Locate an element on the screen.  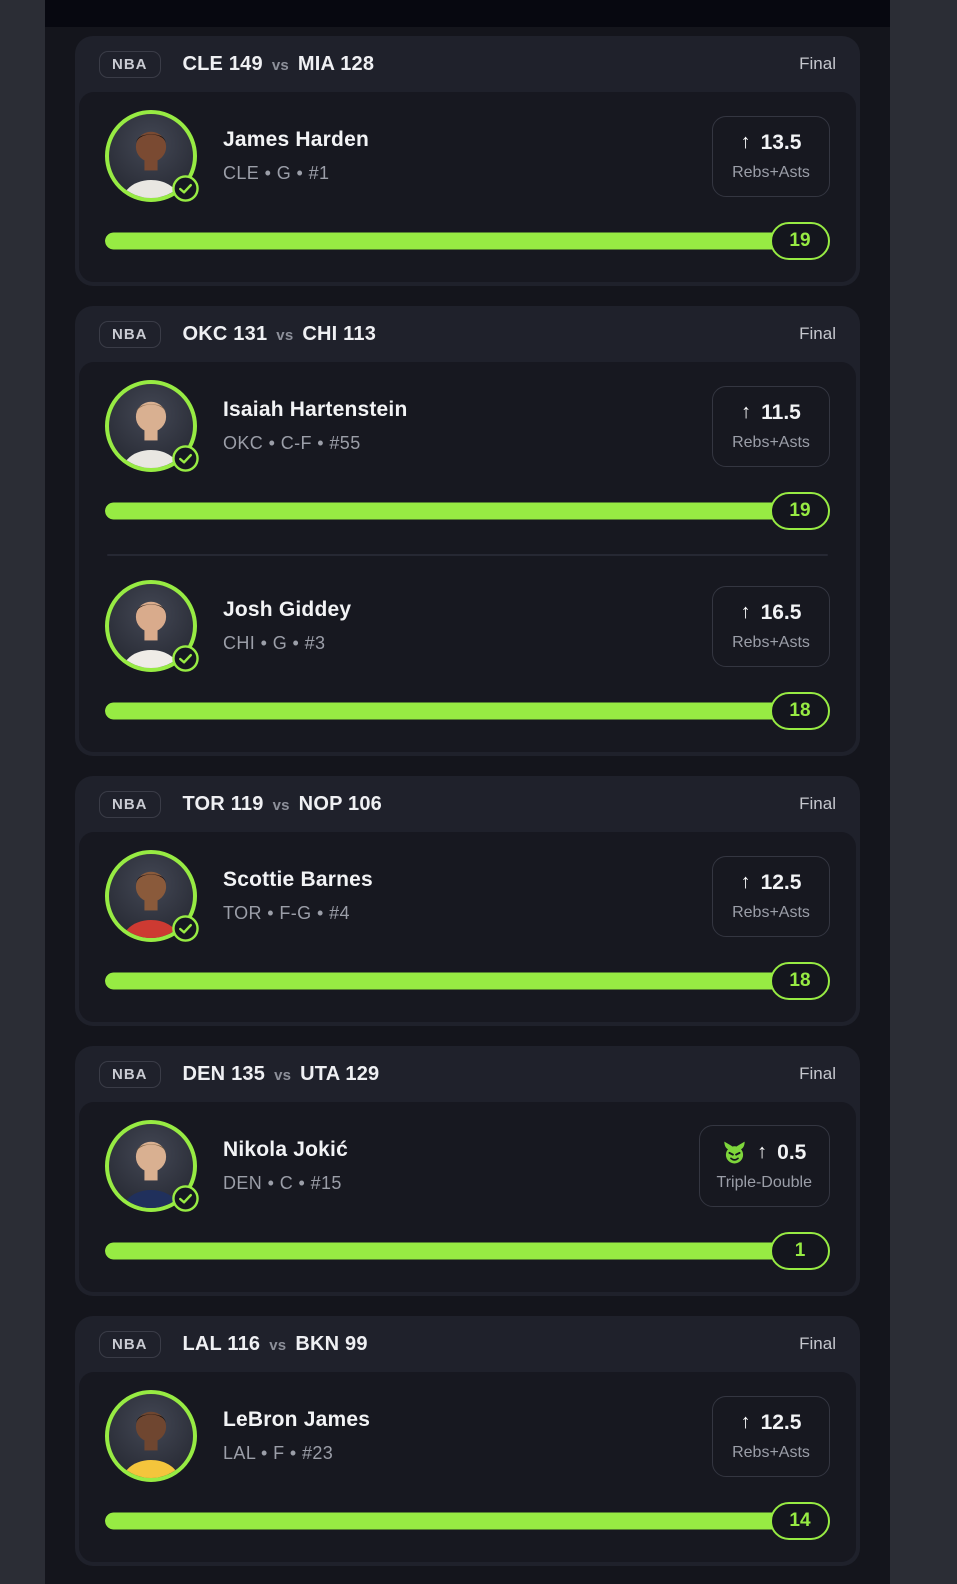
matchup: LAL 116 vs BKN 99 is located at coordinates (275, 1344).